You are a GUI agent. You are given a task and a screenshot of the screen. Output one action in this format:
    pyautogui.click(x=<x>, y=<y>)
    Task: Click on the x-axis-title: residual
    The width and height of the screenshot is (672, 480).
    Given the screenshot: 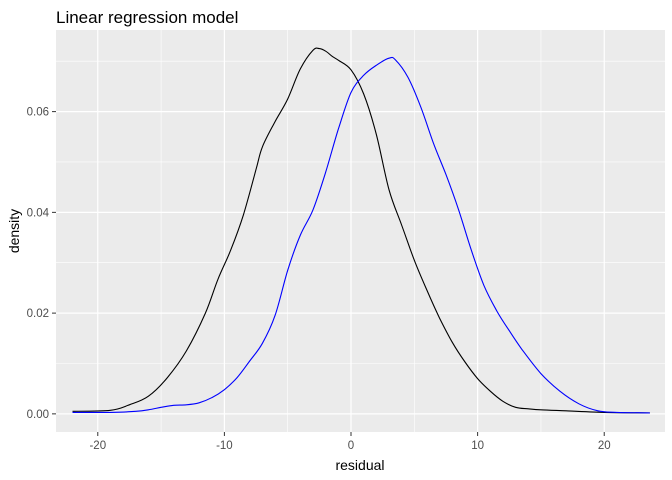 What is the action you would take?
    pyautogui.click(x=359, y=465)
    